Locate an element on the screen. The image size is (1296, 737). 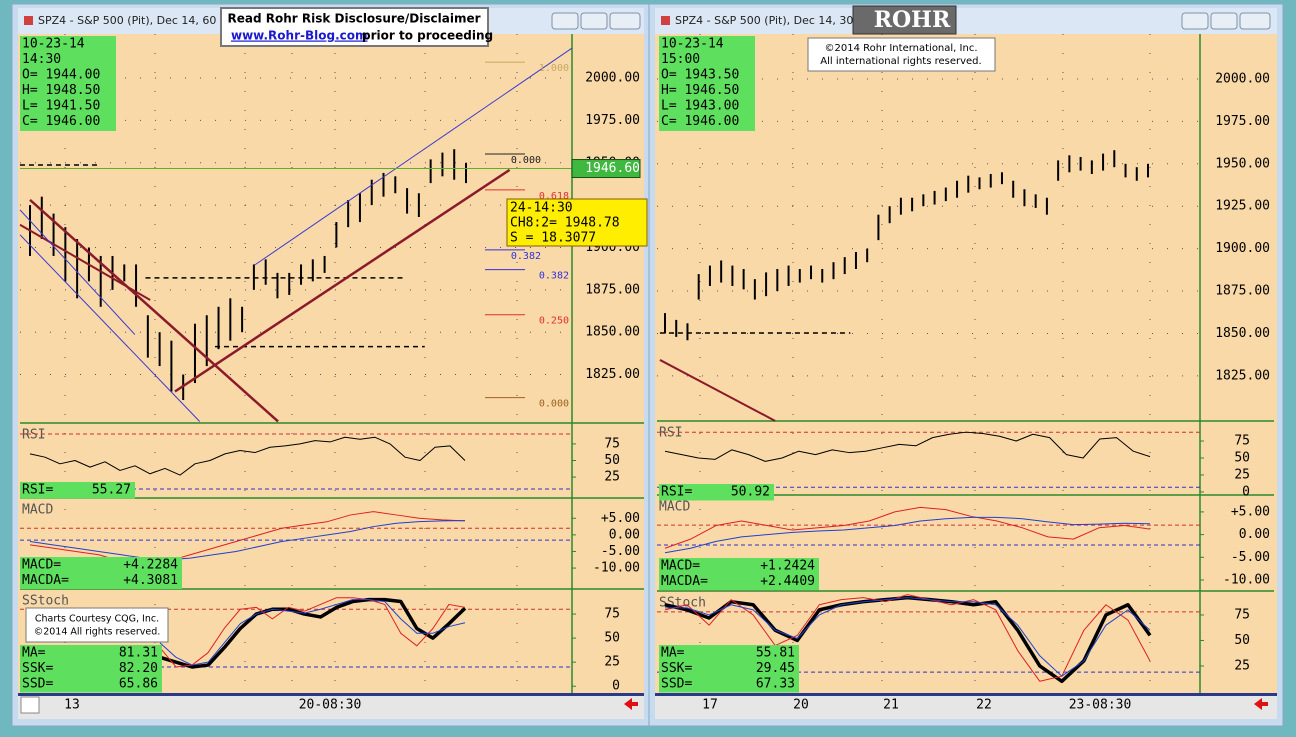
courtesy: ©2014 All rights reserved. is located at coordinates (97, 632).